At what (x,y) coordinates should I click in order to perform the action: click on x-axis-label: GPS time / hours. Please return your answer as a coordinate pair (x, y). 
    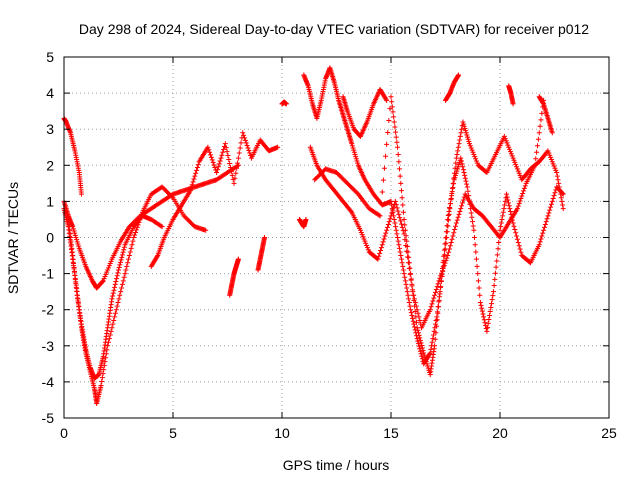
    Looking at the image, I should click on (336, 465).